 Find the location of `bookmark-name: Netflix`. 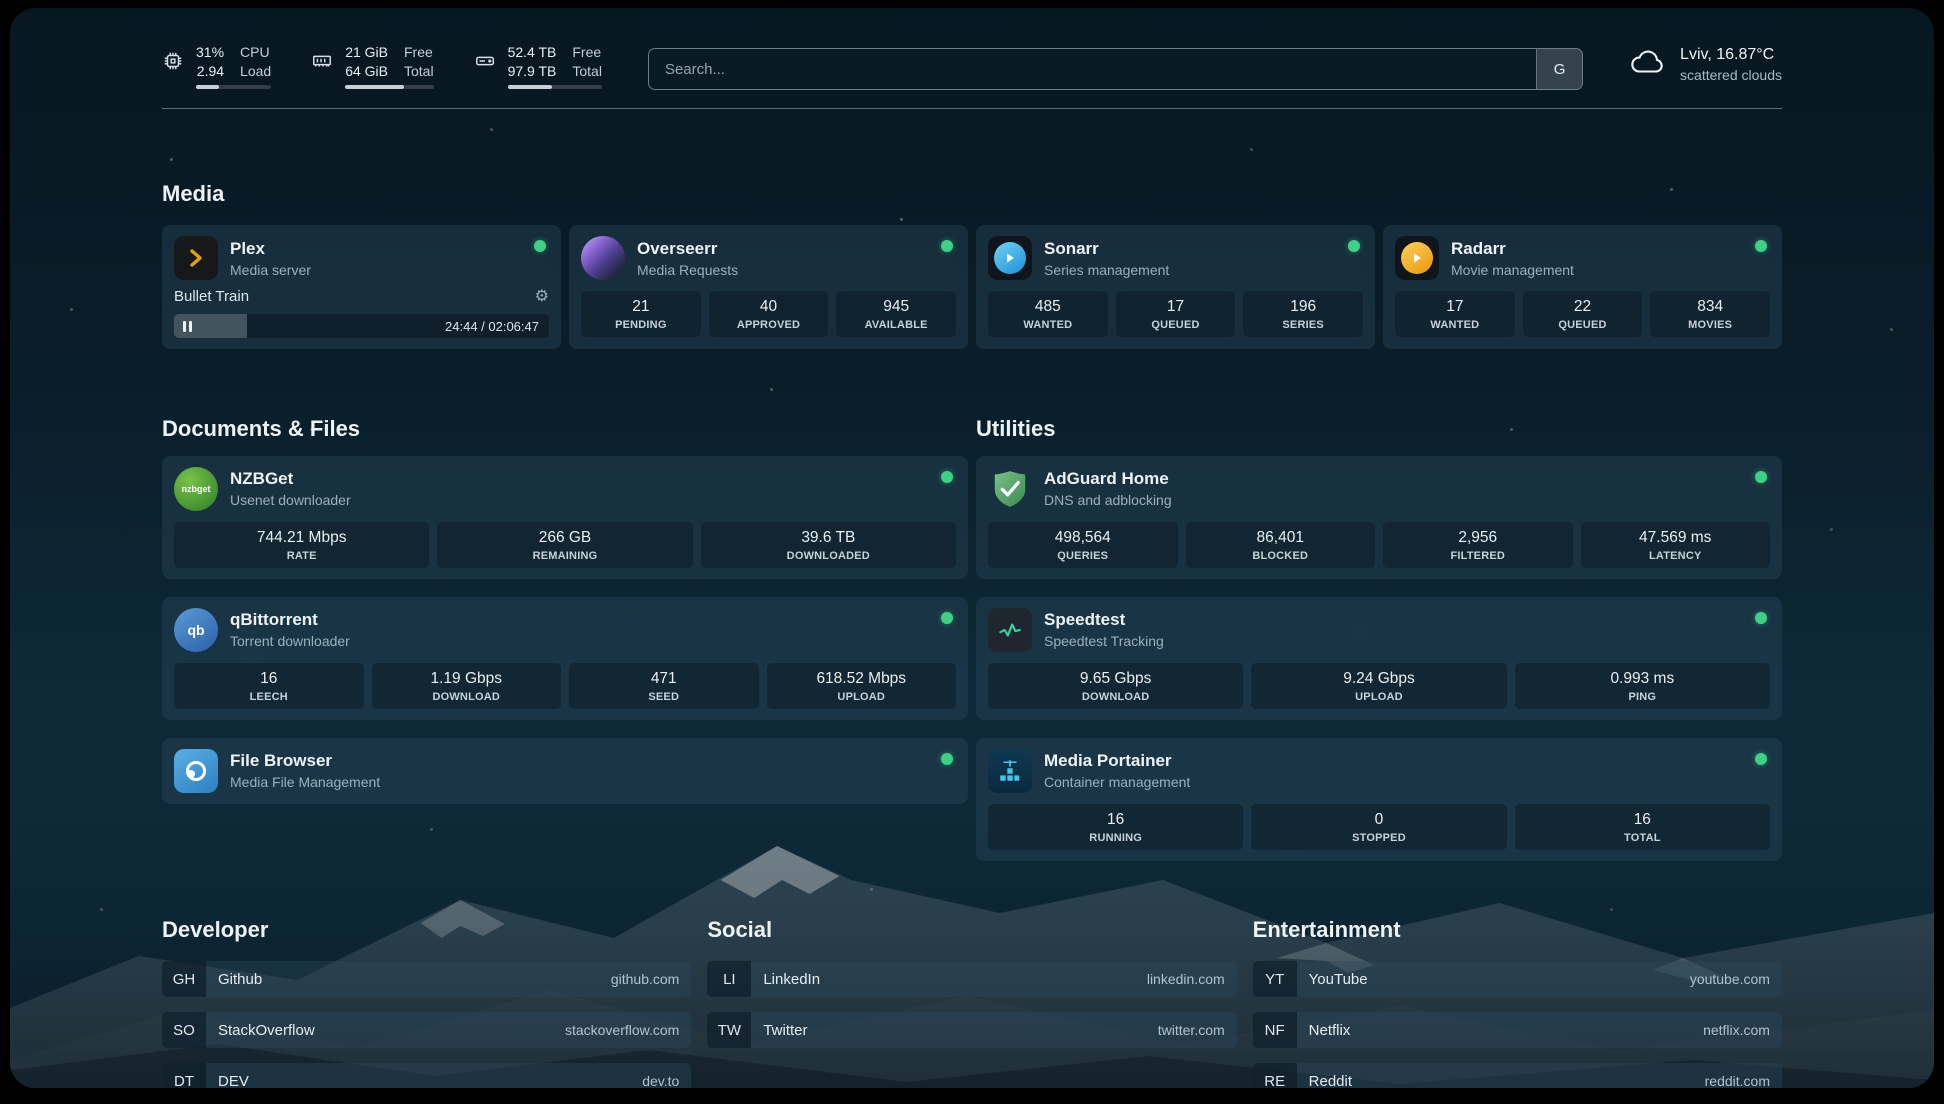

bookmark-name: Netflix is located at coordinates (1329, 1030).